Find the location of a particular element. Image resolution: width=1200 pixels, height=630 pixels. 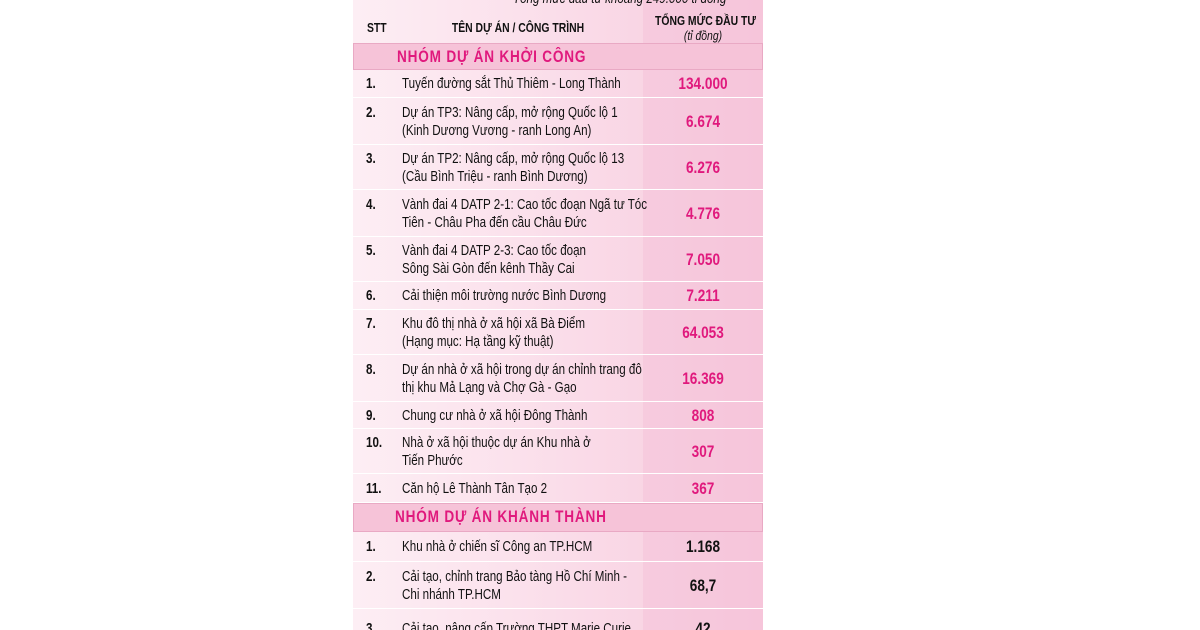

header-stt: STT is located at coordinates (377, 27).